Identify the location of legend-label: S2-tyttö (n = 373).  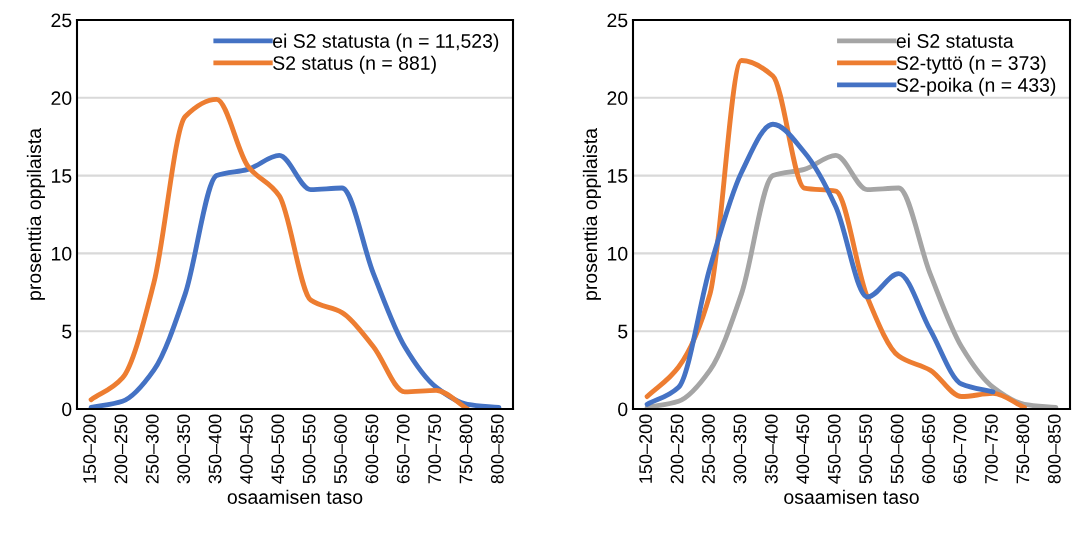
(971, 64).